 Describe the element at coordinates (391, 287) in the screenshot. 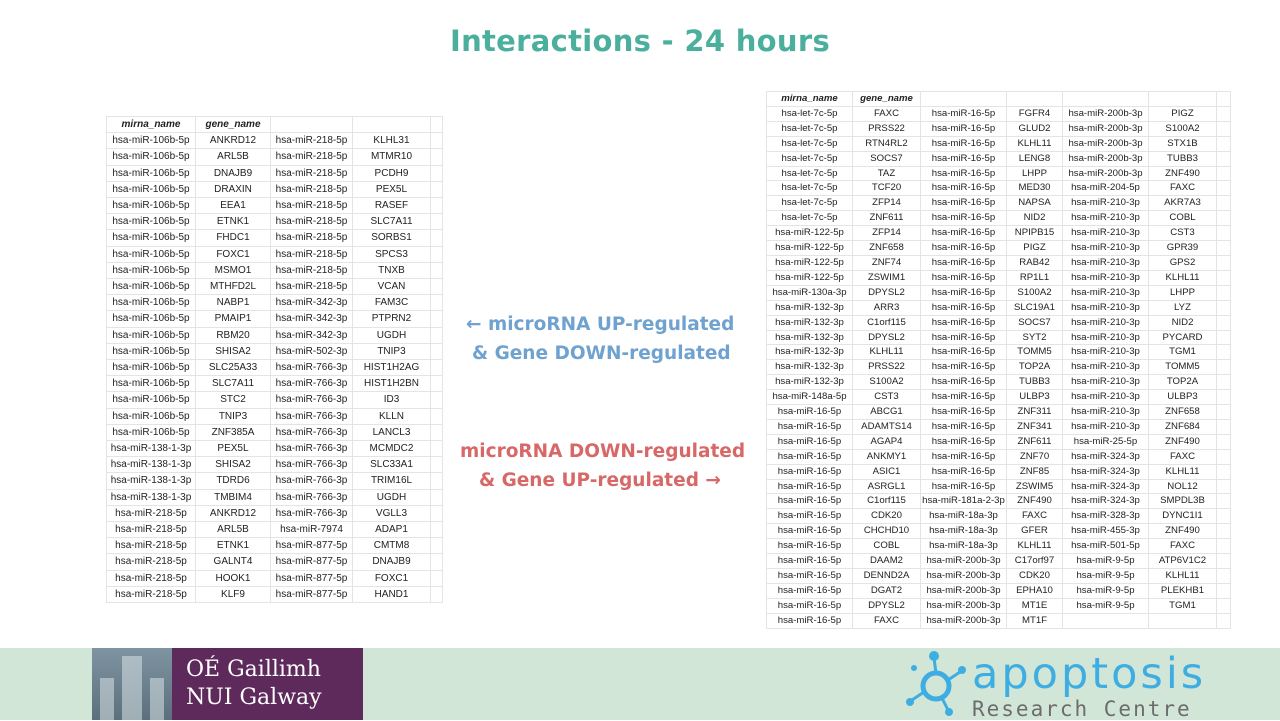

I see `gene-name-cell: VCAN` at that location.